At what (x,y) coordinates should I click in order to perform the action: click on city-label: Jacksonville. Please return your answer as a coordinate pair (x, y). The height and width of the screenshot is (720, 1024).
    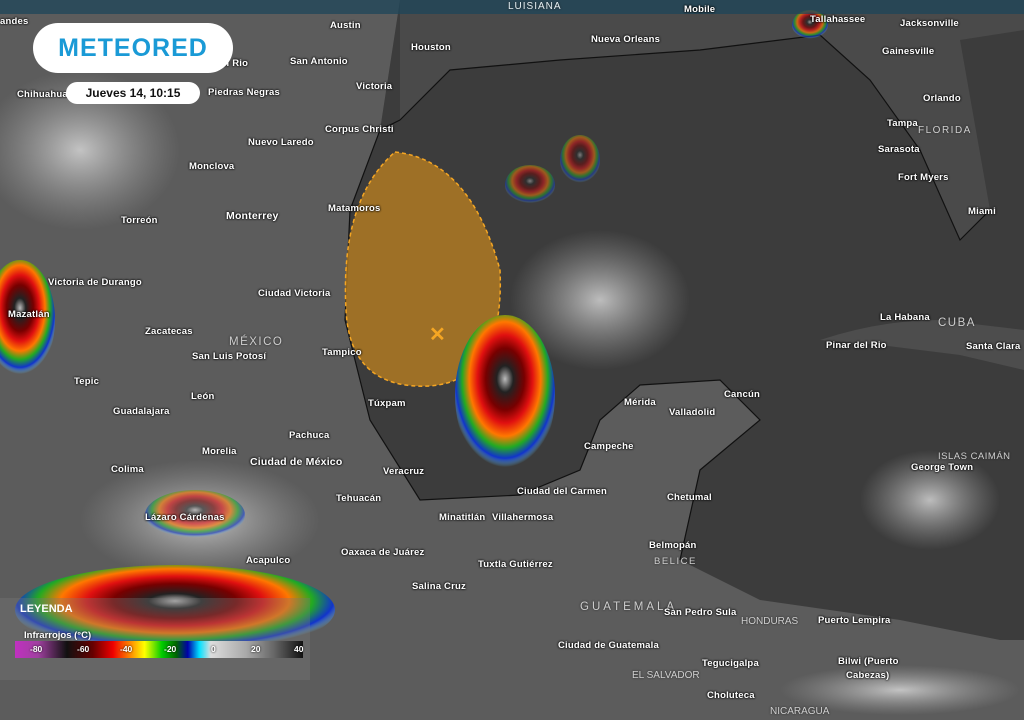
    Looking at the image, I should click on (929, 23).